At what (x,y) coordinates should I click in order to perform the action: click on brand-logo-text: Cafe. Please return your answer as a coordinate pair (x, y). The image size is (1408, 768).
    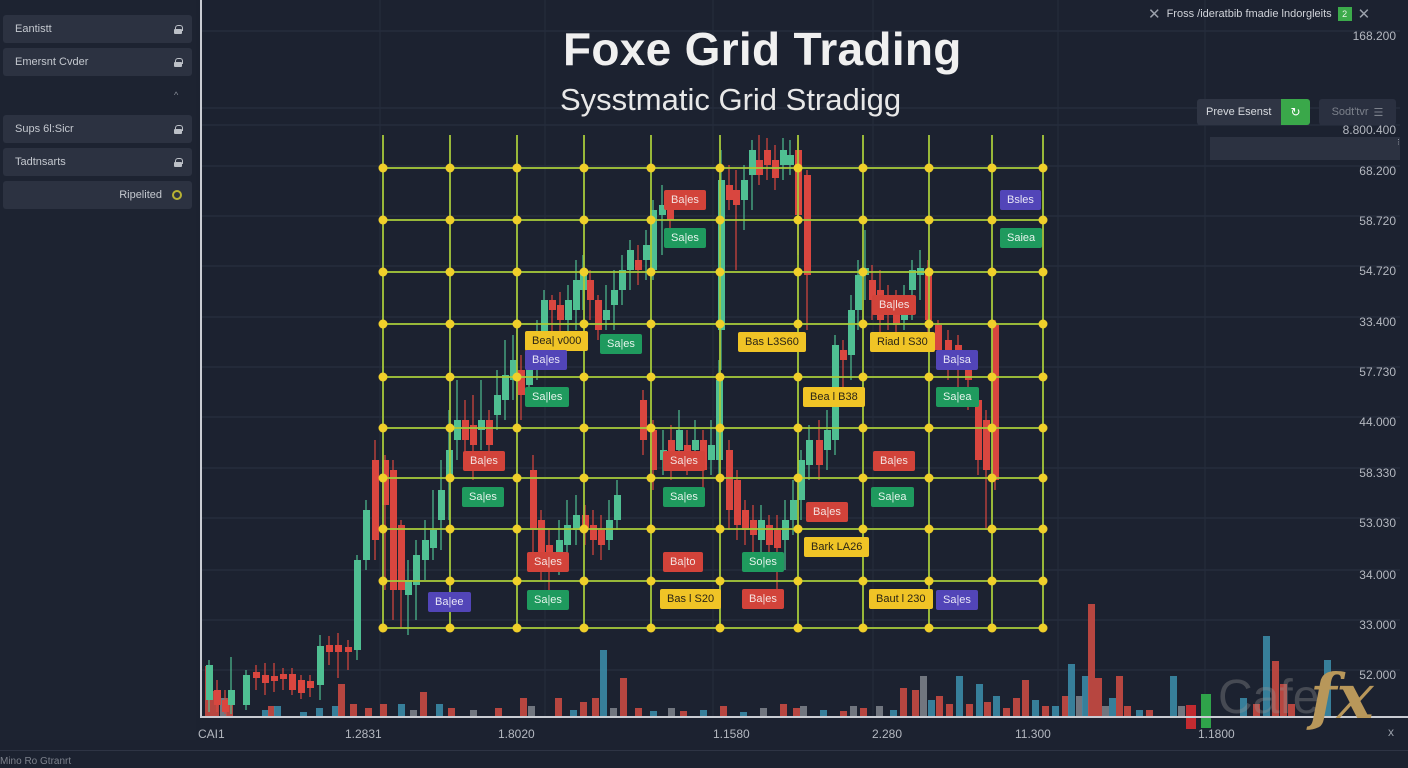
    Looking at the image, I should click on (1269, 697).